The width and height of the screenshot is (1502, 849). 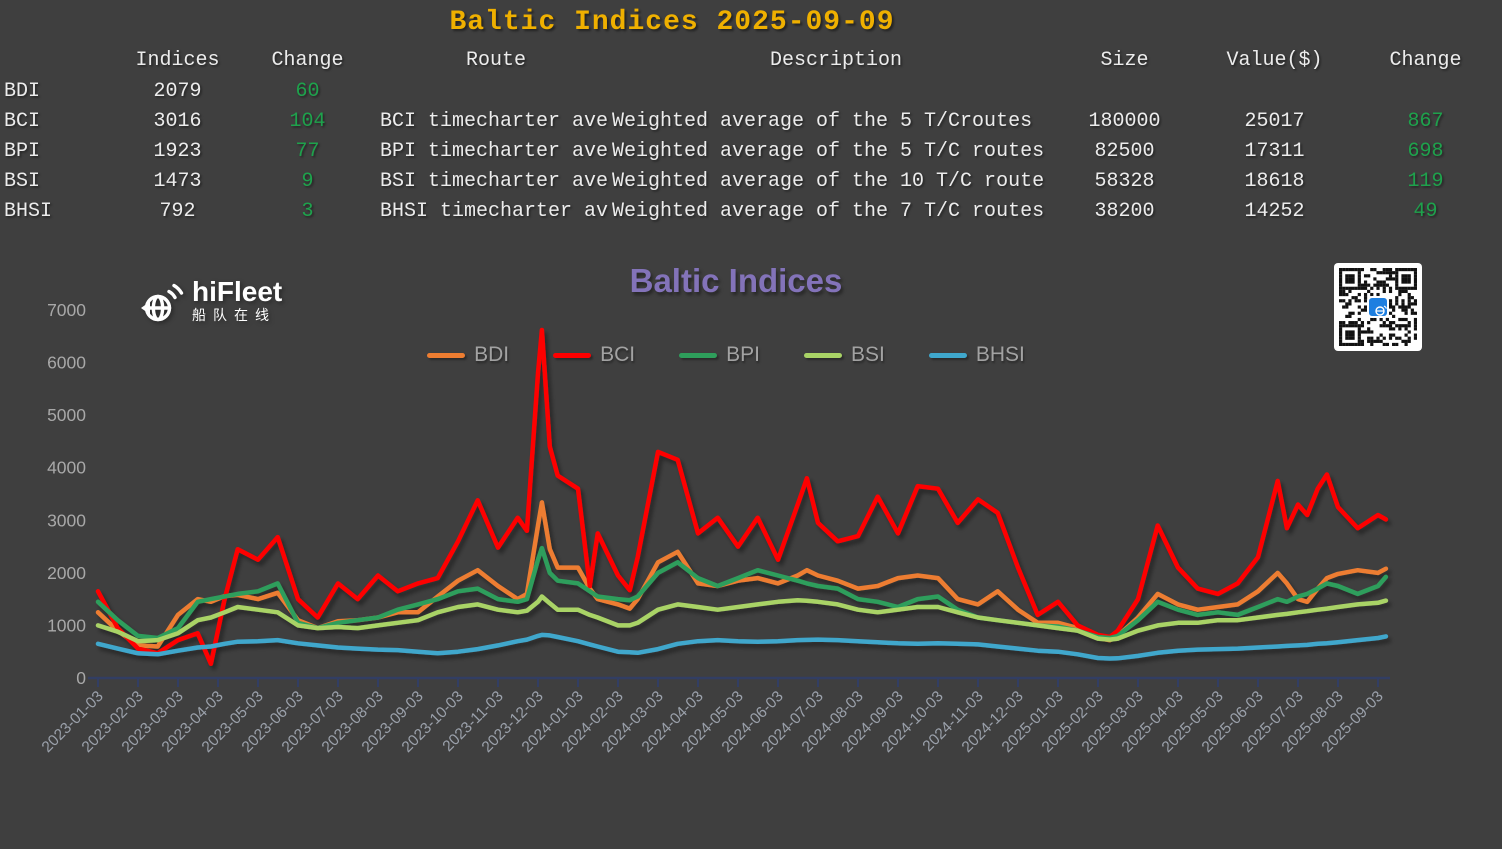 I want to click on value-change-cell: 49, so click(x=1425, y=211).